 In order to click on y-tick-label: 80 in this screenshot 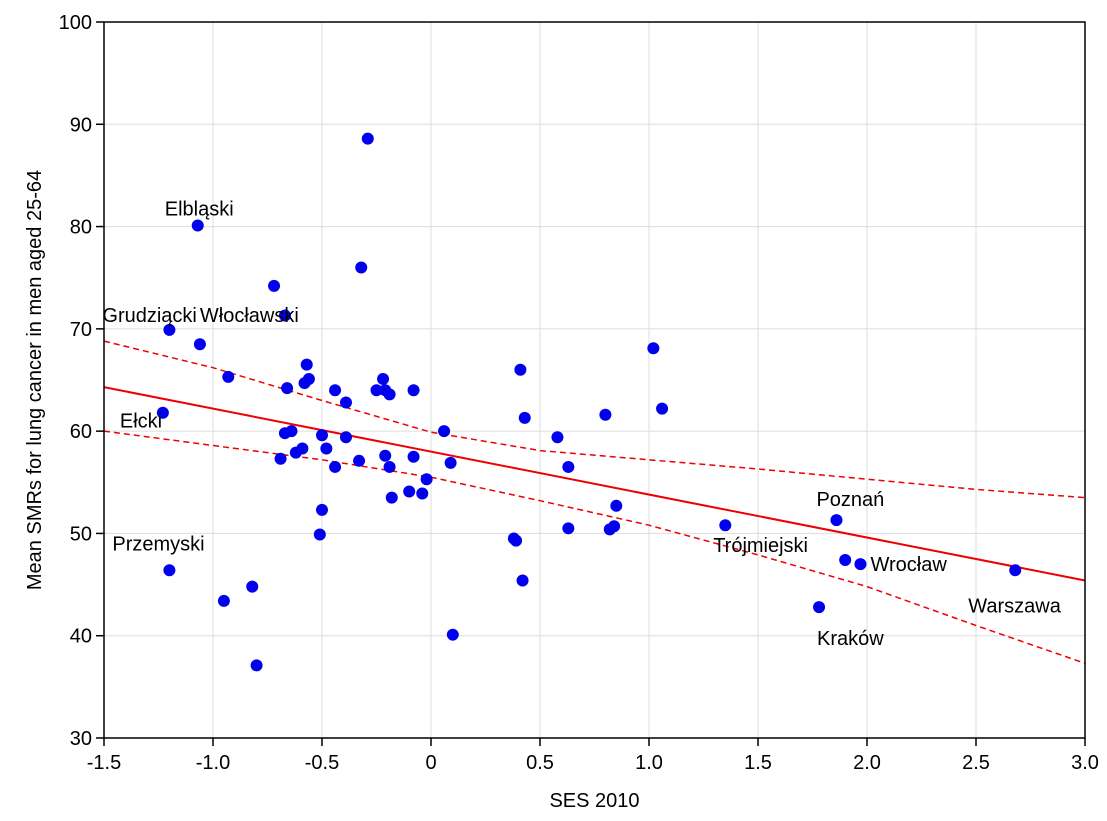, I will do `click(81, 228)`.